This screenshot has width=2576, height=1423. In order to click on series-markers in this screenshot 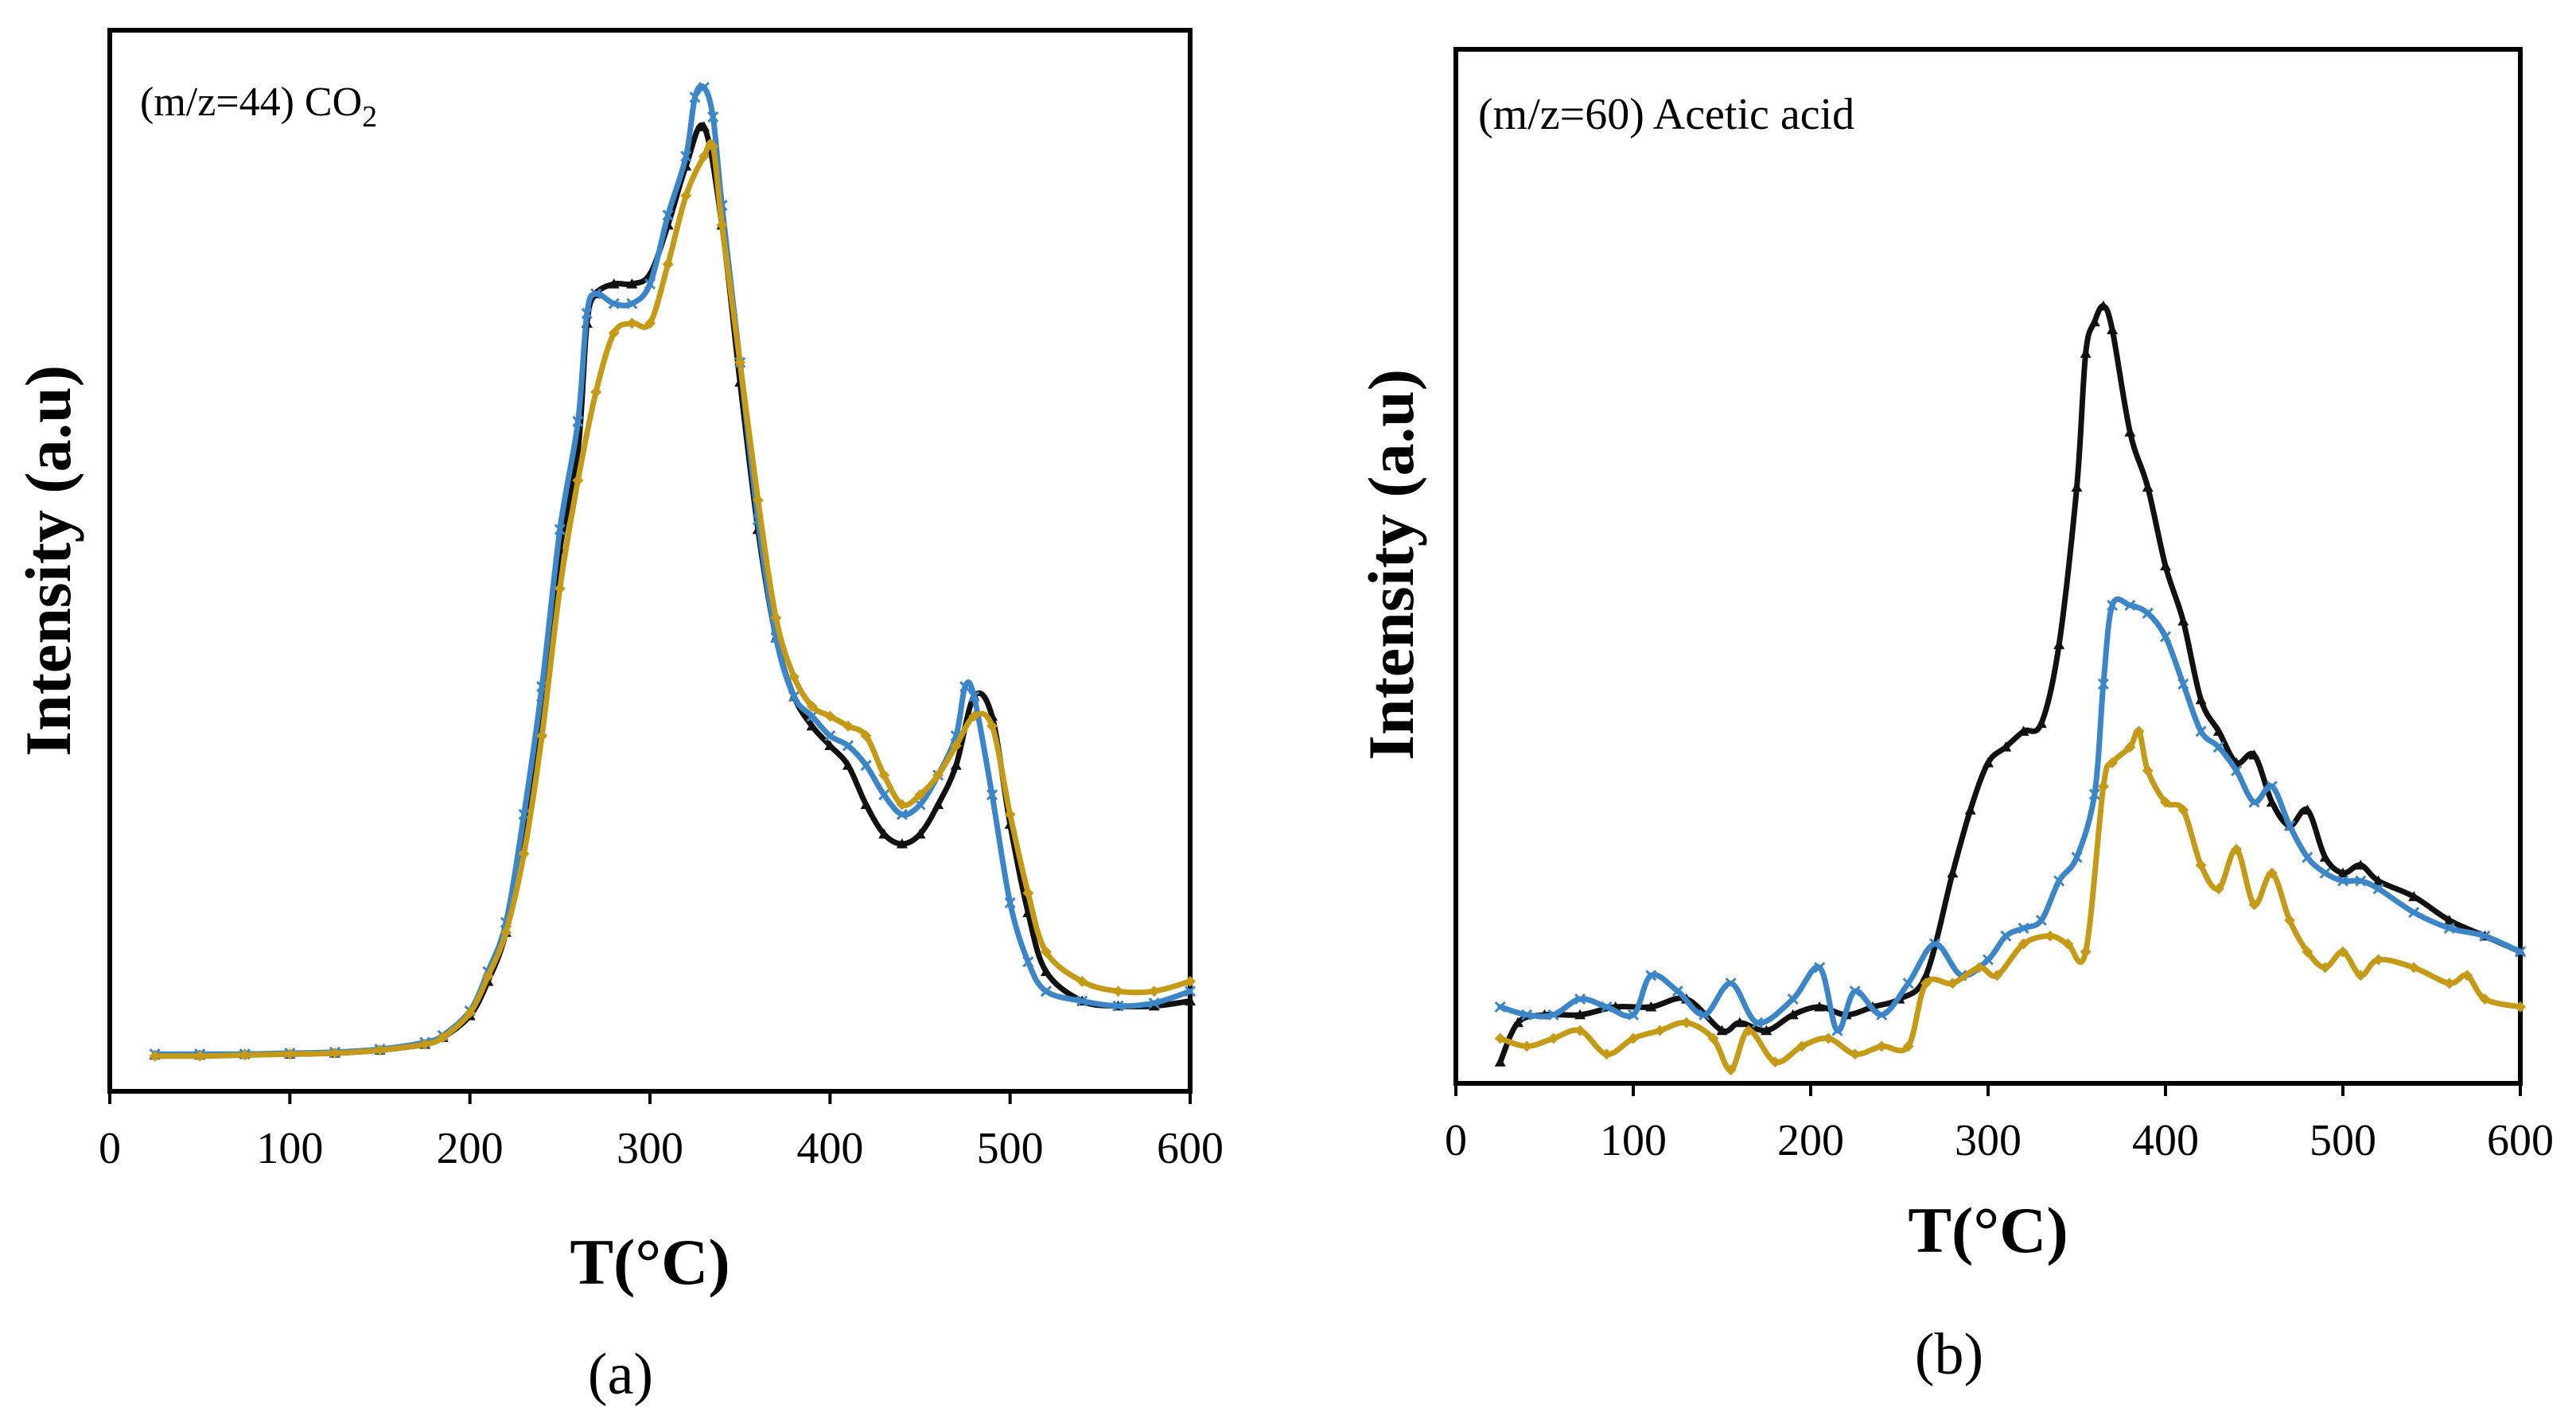, I will do `click(2010, 900)`.